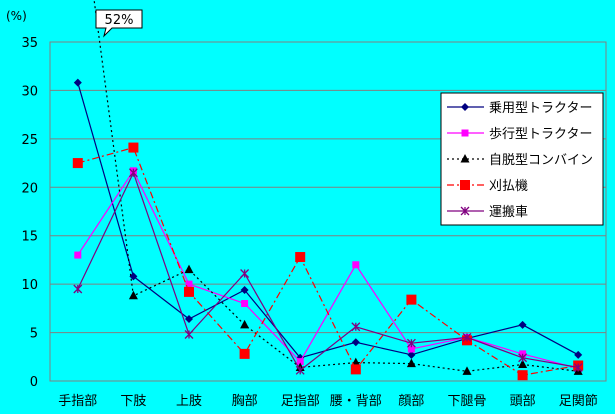 The height and width of the screenshot is (414, 615). Describe the element at coordinates (523, 401) in the screenshot. I see `x-tick-label: 頭部` at that location.